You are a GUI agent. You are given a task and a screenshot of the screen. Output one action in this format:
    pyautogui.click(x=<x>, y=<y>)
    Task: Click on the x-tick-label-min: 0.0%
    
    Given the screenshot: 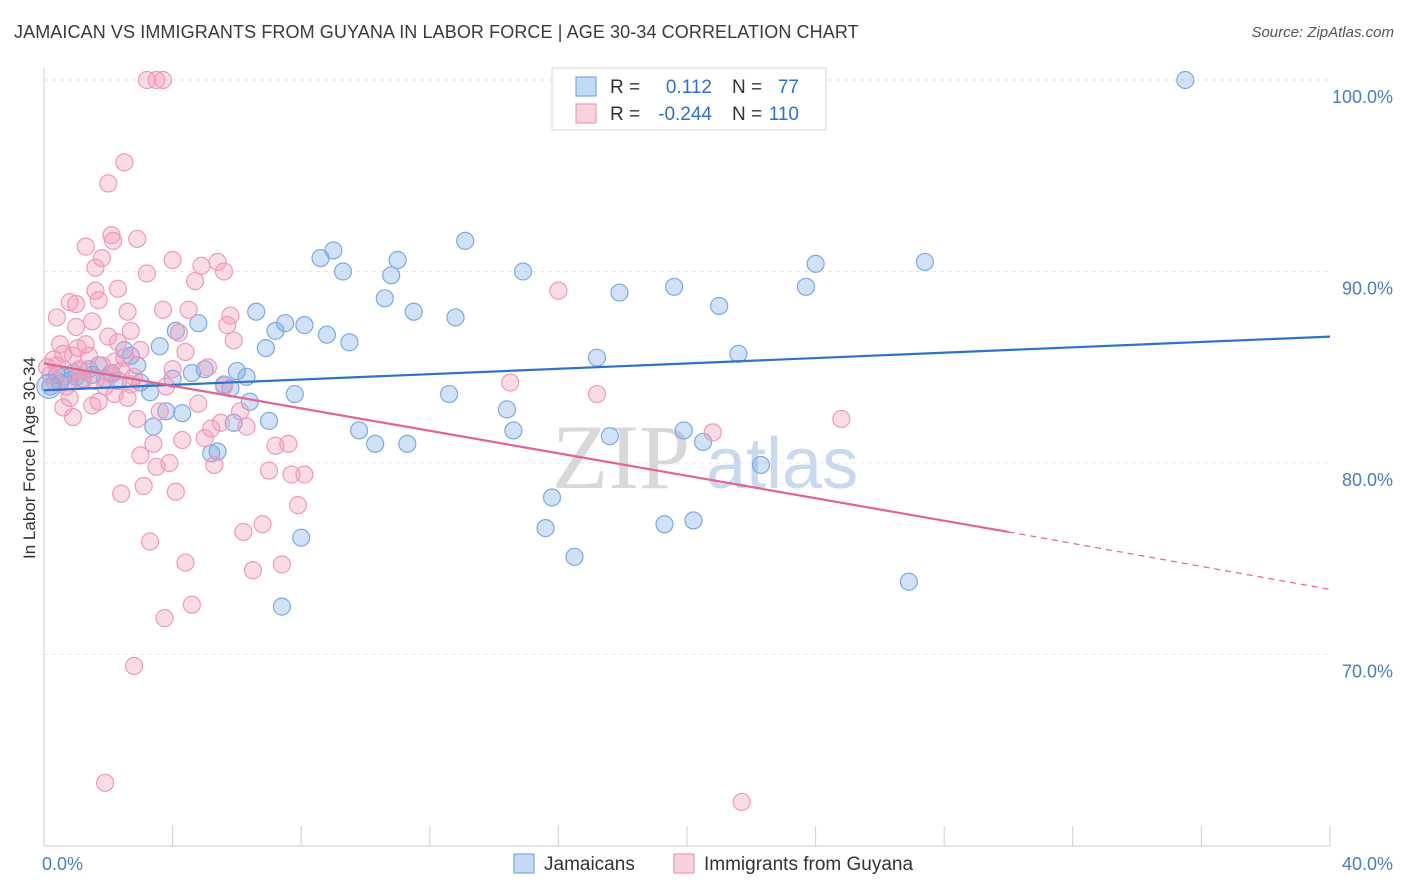 What is the action you would take?
    pyautogui.click(x=62, y=864)
    